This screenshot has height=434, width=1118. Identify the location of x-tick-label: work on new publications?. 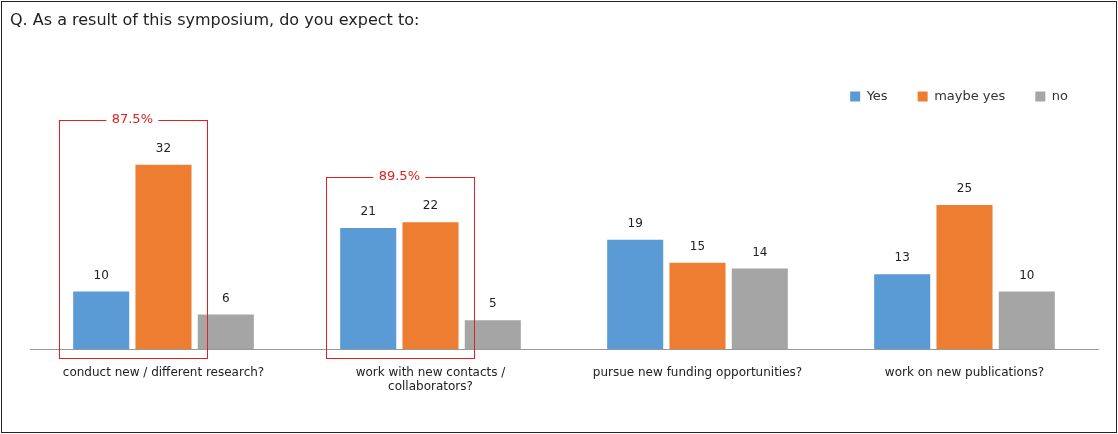
(964, 371).